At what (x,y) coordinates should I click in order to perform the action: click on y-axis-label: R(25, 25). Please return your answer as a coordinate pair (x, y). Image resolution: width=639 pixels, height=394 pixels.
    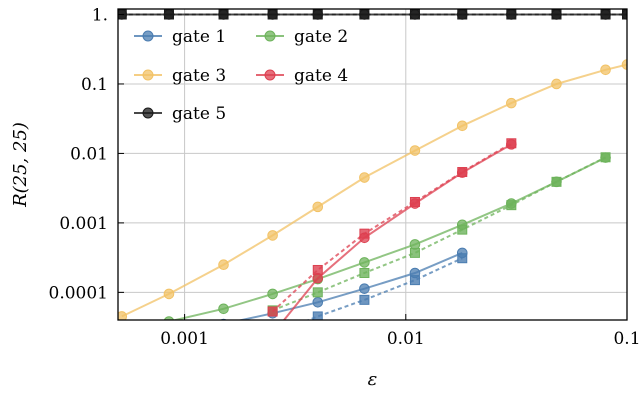
    Looking at the image, I should click on (20, 165).